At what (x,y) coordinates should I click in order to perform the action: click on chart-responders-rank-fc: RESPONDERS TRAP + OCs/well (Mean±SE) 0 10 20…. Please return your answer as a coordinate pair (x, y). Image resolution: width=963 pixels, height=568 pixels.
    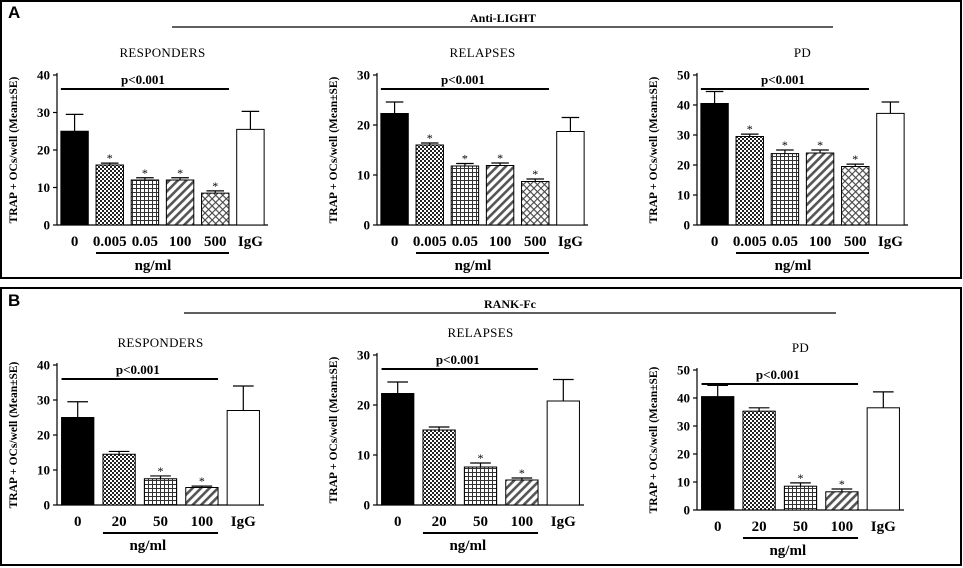
    Looking at the image, I should click on (136, 444).